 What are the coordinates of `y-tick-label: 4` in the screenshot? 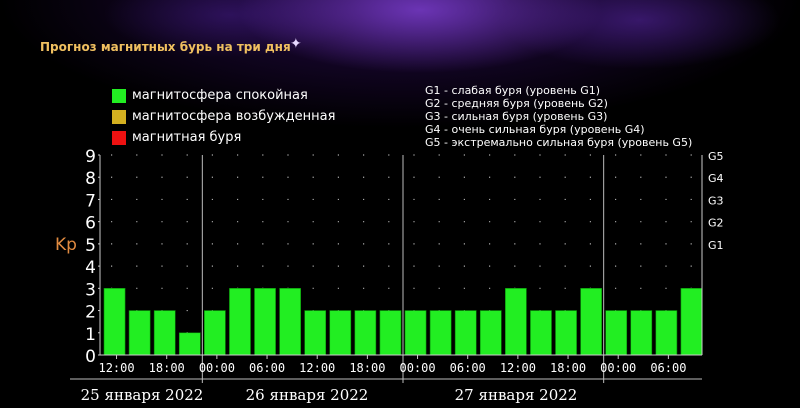 It's located at (90, 268).